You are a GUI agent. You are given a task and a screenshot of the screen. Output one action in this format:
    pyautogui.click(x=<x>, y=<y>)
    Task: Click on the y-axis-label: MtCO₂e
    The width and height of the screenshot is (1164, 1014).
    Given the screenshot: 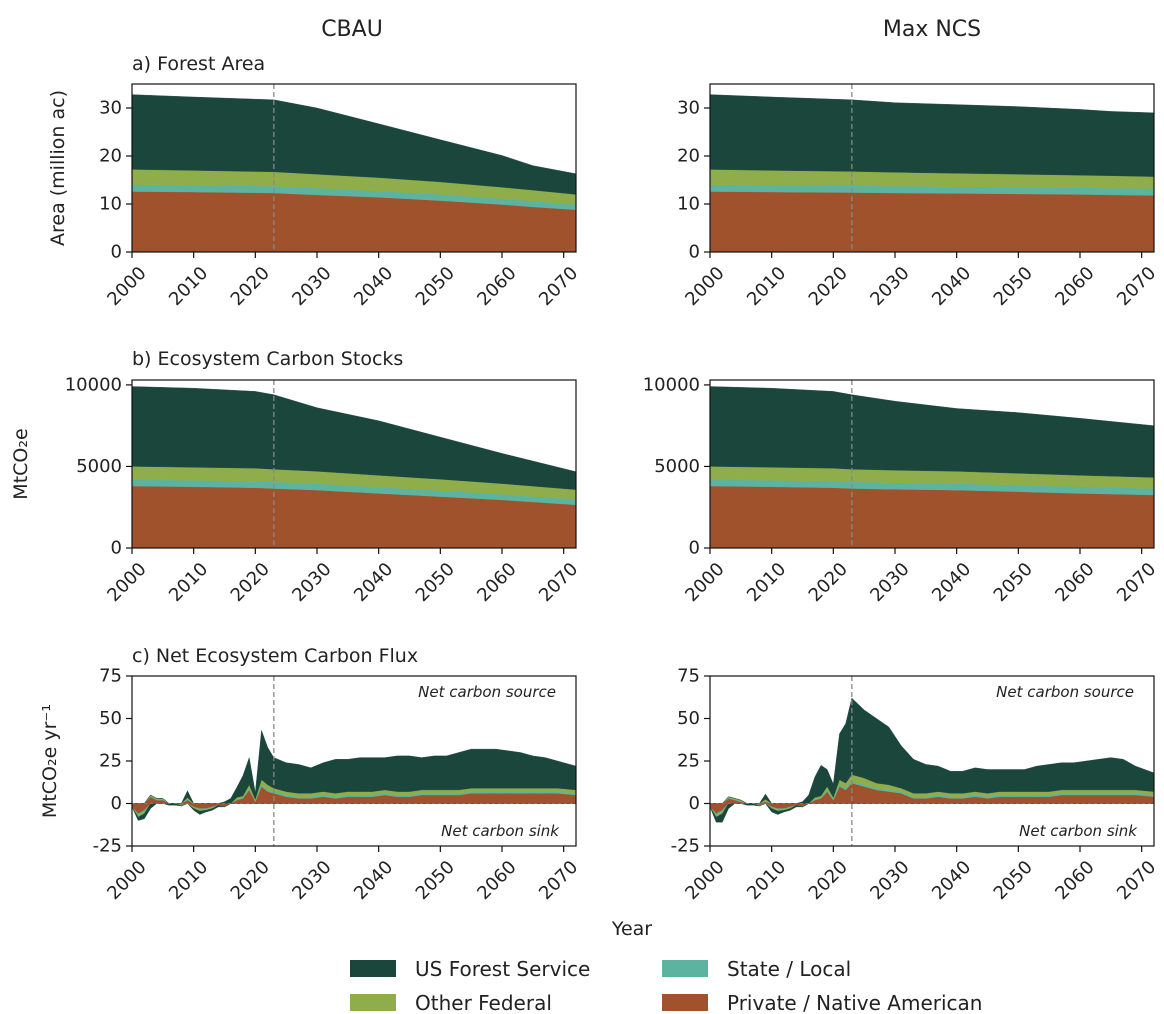 What is the action you would take?
    pyautogui.click(x=21, y=463)
    